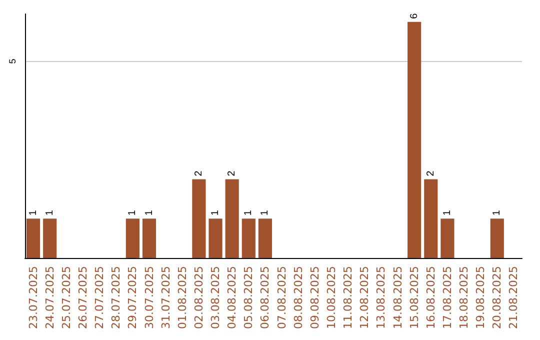 This screenshot has width=540, height=340. Describe the element at coordinates (83, 298) in the screenshot. I see `x-tick-label: 26.07.2025` at that location.